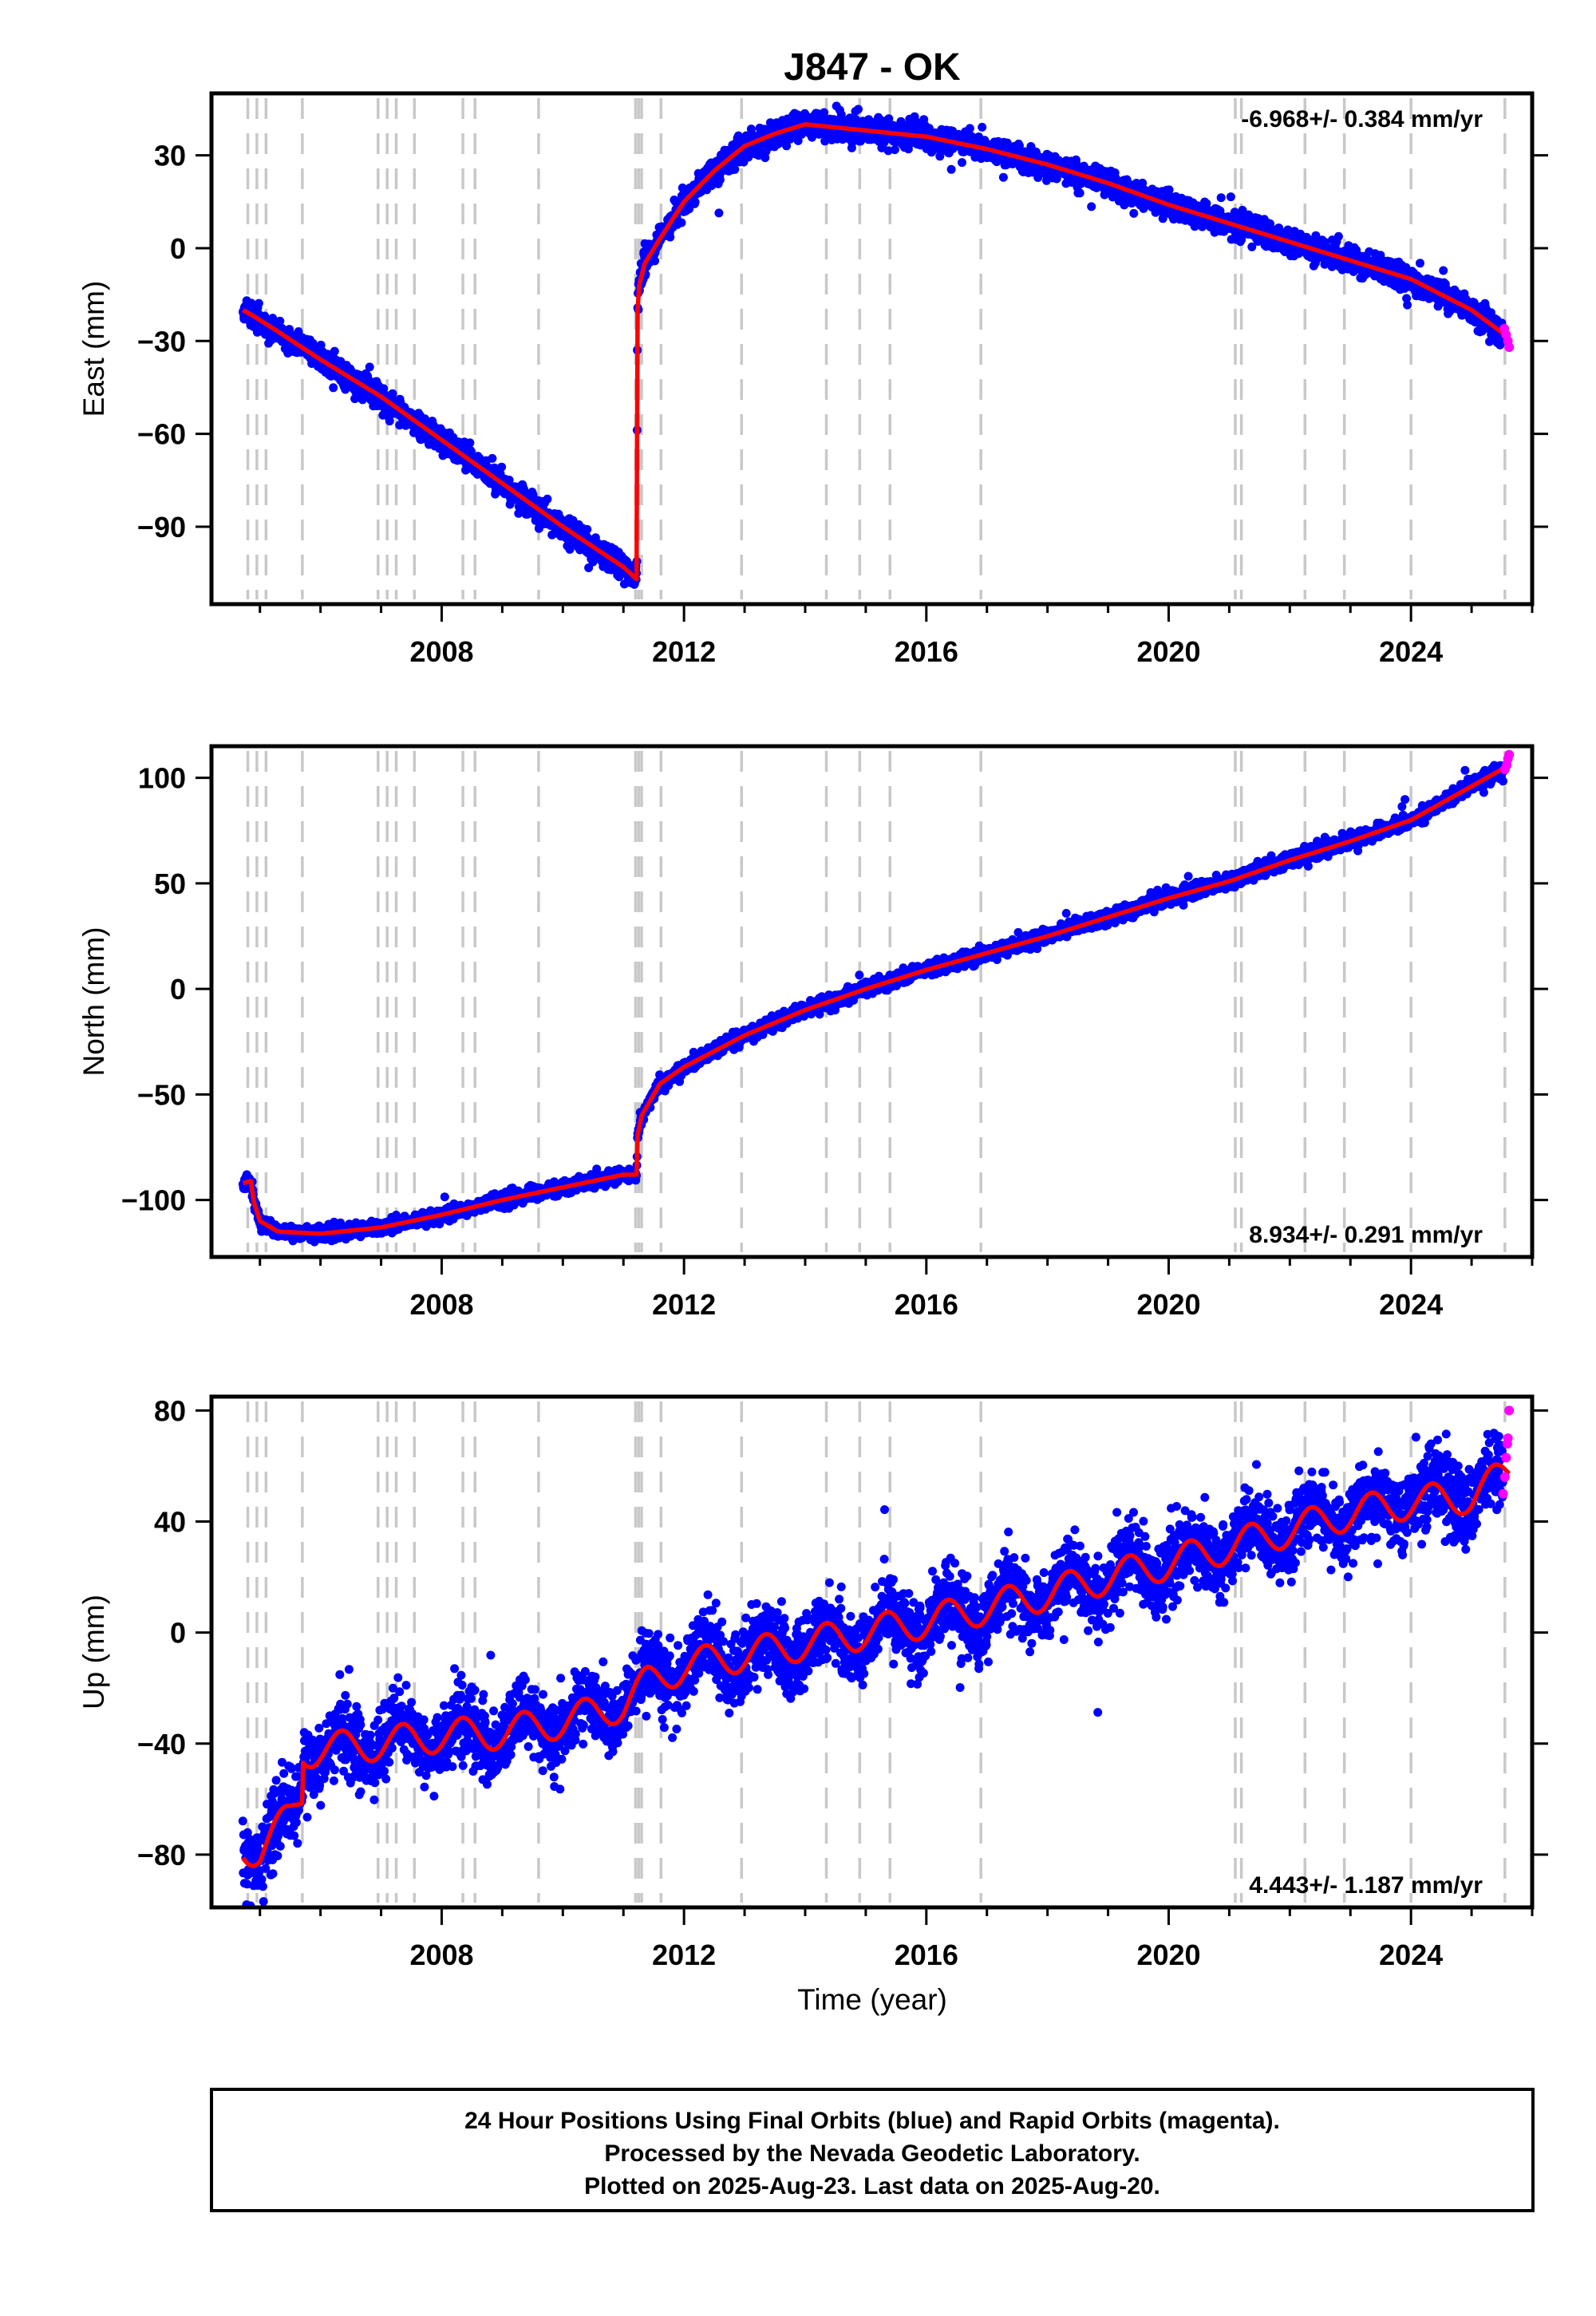  What do you see at coordinates (1411, 651) in the screenshot?
I see `x-tick-label: 2024` at bounding box center [1411, 651].